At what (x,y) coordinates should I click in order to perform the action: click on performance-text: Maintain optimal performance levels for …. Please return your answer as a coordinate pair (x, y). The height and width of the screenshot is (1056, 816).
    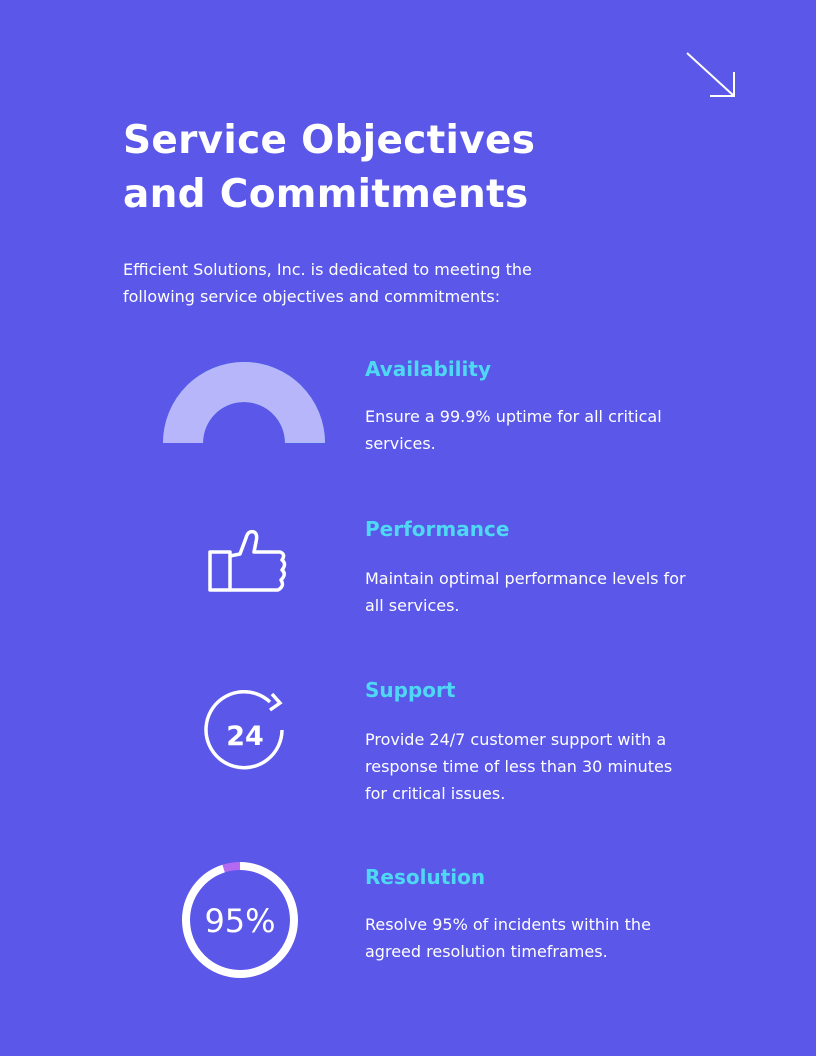
    Looking at the image, I should click on (525, 592).